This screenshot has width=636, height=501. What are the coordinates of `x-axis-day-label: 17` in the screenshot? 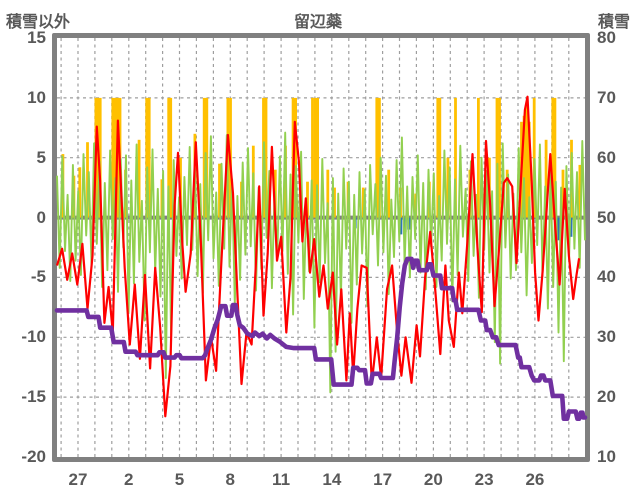 It's located at (383, 479).